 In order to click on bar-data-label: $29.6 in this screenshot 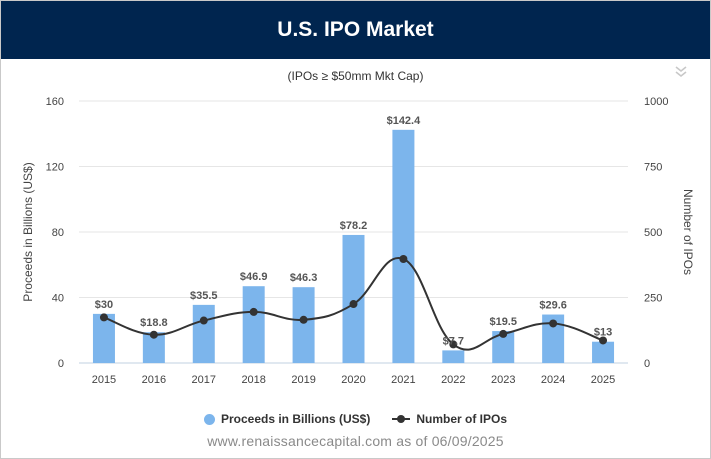, I will do `click(553, 306)`.